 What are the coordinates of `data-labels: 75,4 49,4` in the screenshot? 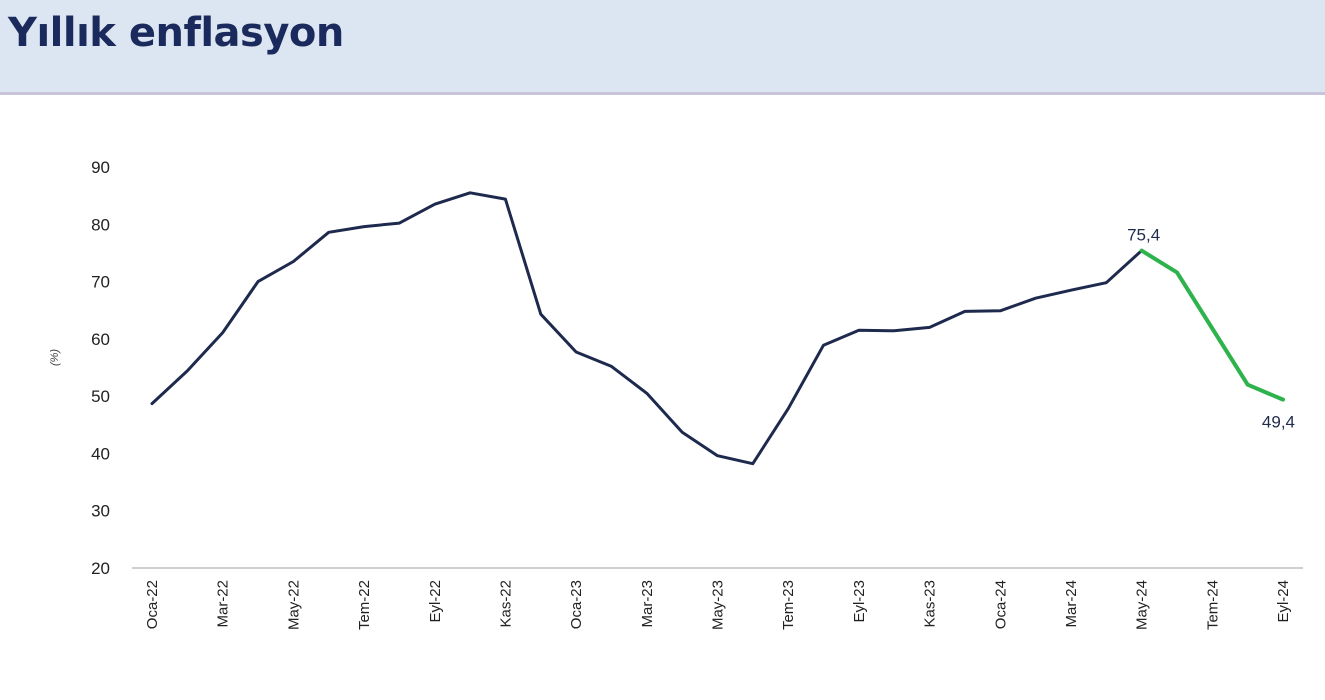 It's located at (1211, 329).